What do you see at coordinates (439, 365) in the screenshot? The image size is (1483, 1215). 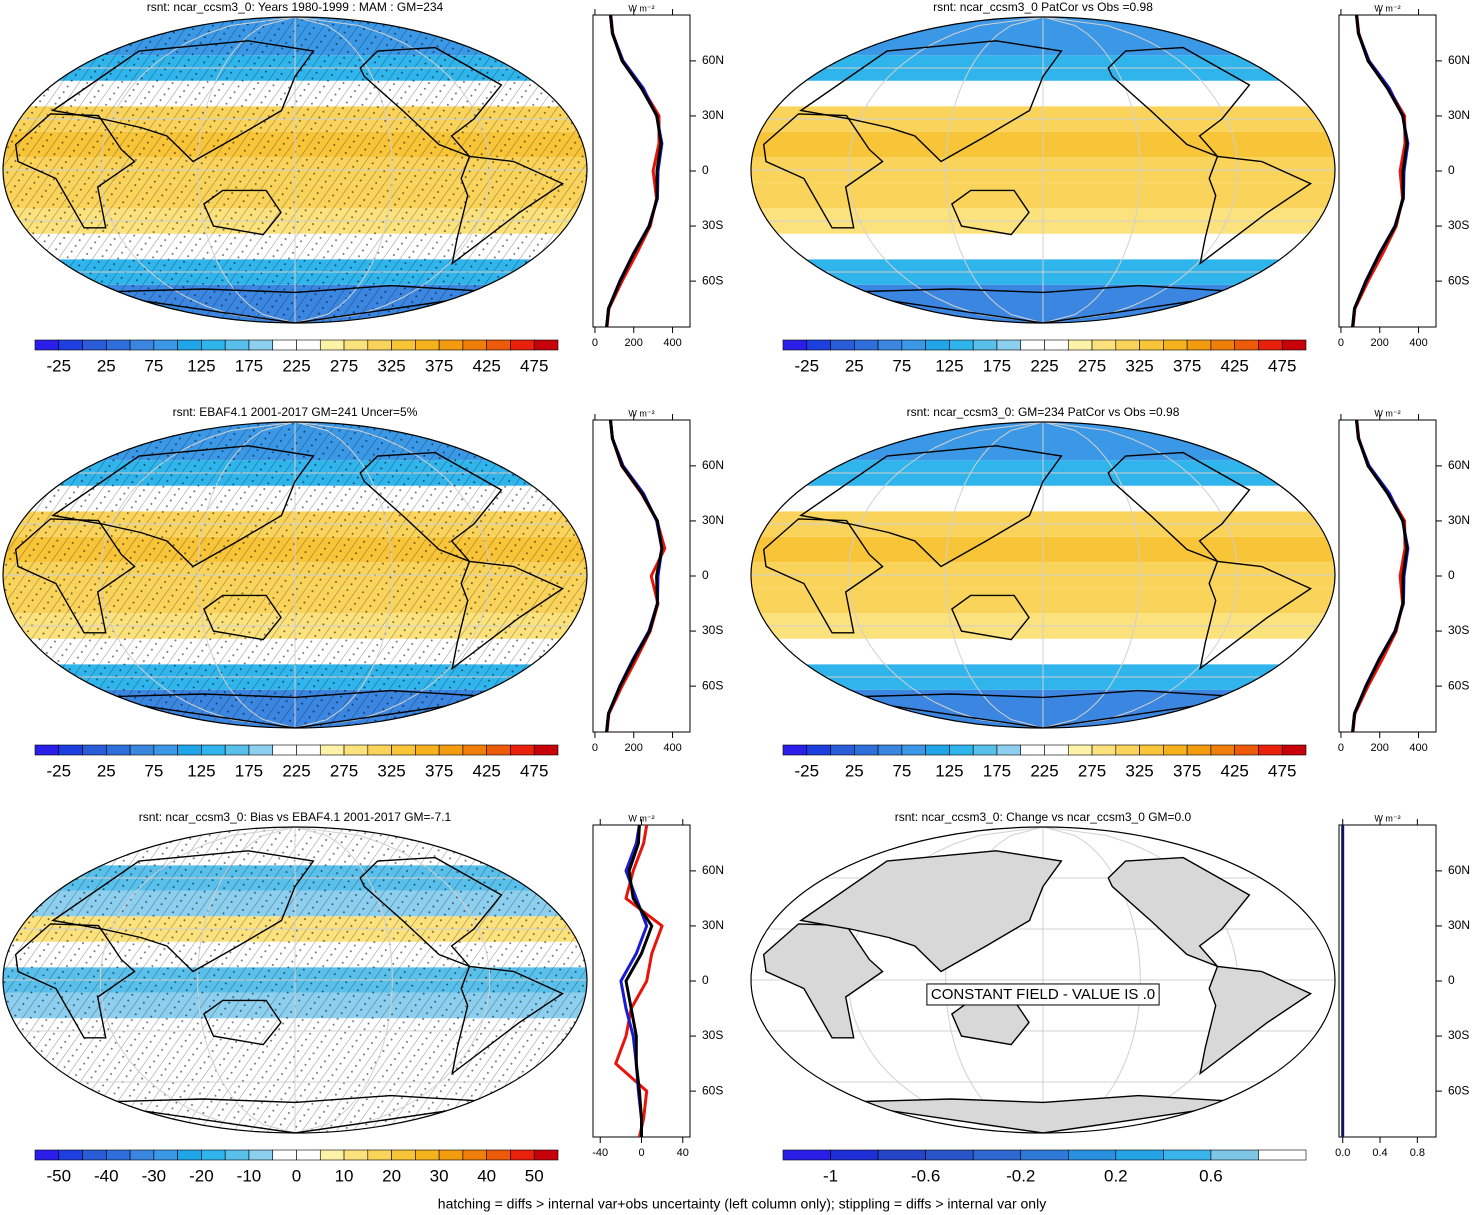 I see `colorbar-label: 375` at bounding box center [439, 365].